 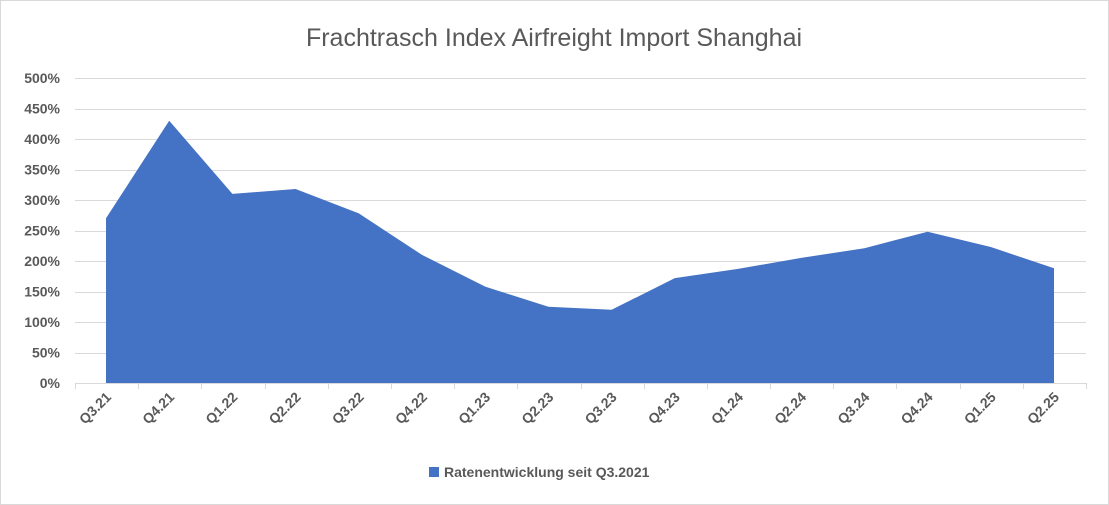 I want to click on x-tick-label: Q3.21, so click(x=95, y=408).